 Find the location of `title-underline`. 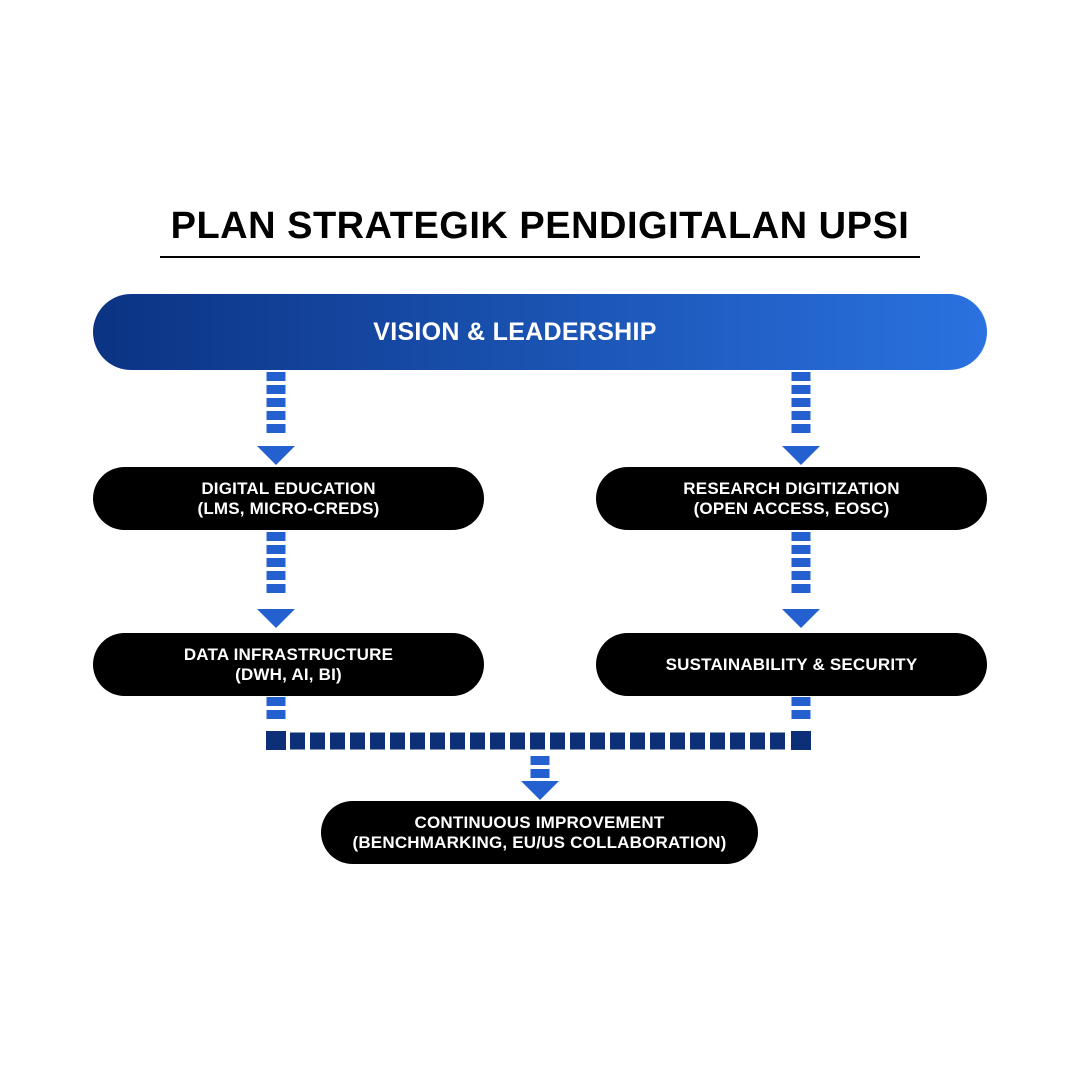

title-underline is located at coordinates (540, 257).